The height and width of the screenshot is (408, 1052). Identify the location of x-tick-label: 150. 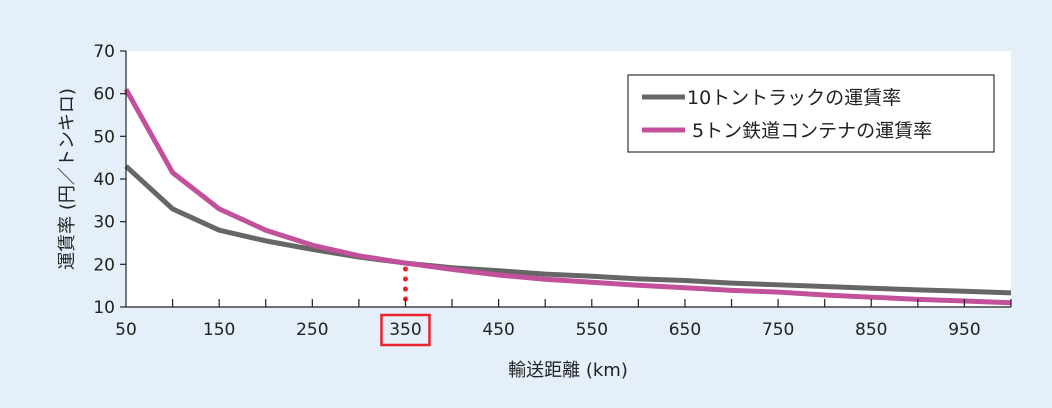
(219, 330).